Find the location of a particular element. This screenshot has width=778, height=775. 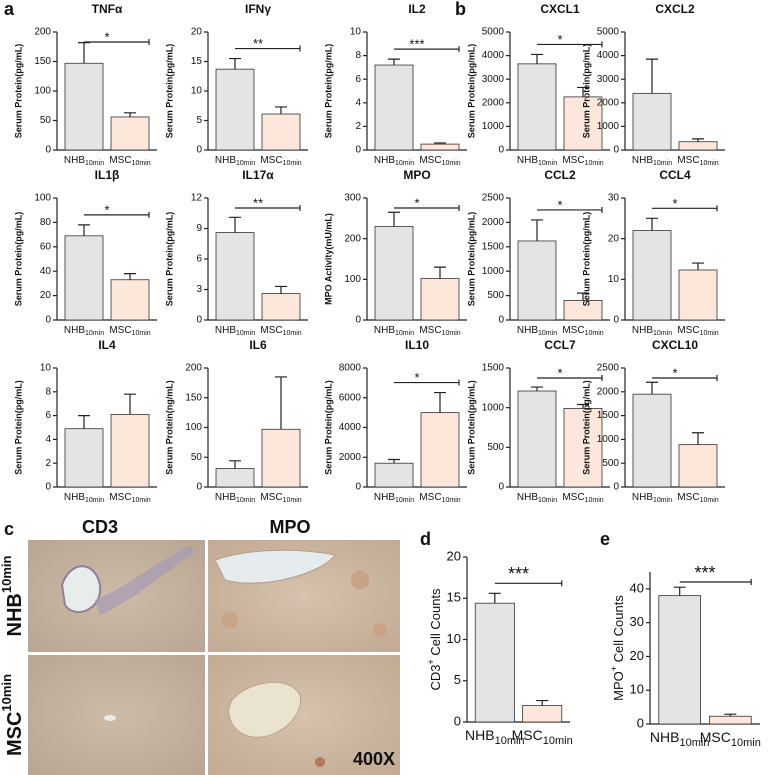

y-tick-label: 2 is located at coordinates (48, 463).